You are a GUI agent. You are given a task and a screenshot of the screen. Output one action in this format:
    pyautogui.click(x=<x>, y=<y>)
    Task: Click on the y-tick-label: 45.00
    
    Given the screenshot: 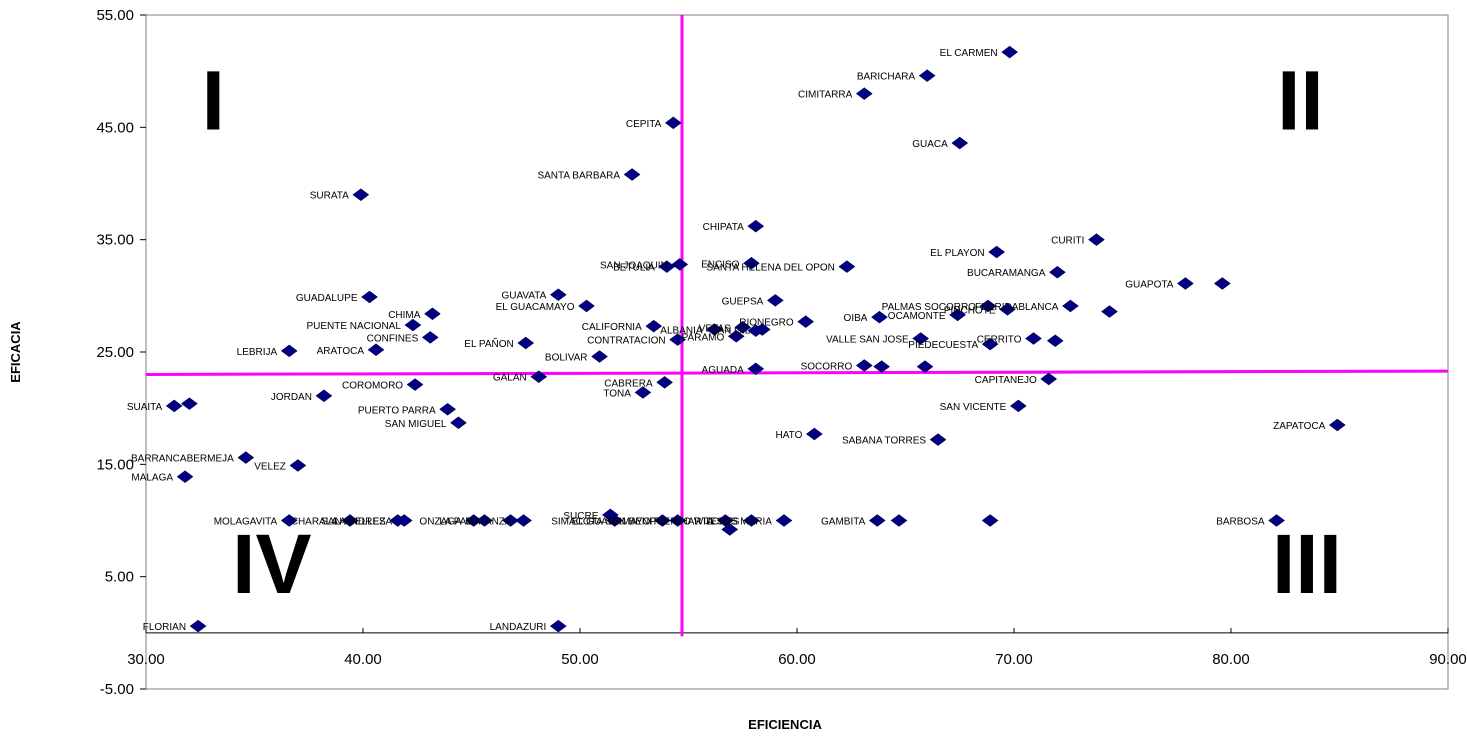 What is the action you would take?
    pyautogui.click(x=115, y=127)
    